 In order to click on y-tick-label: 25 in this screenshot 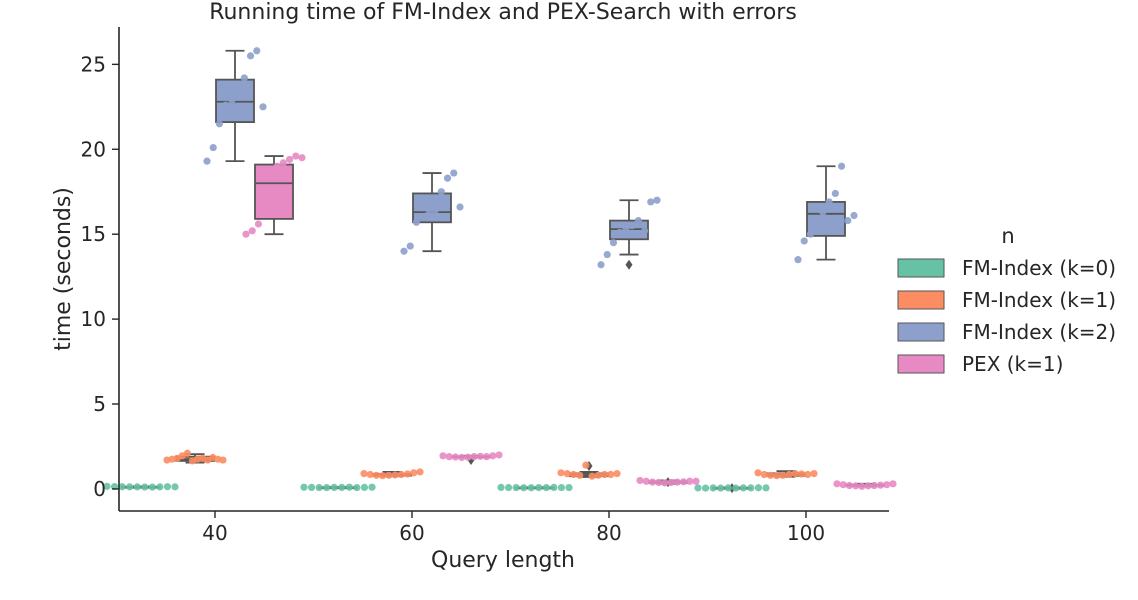, I will do `click(93, 64)`.